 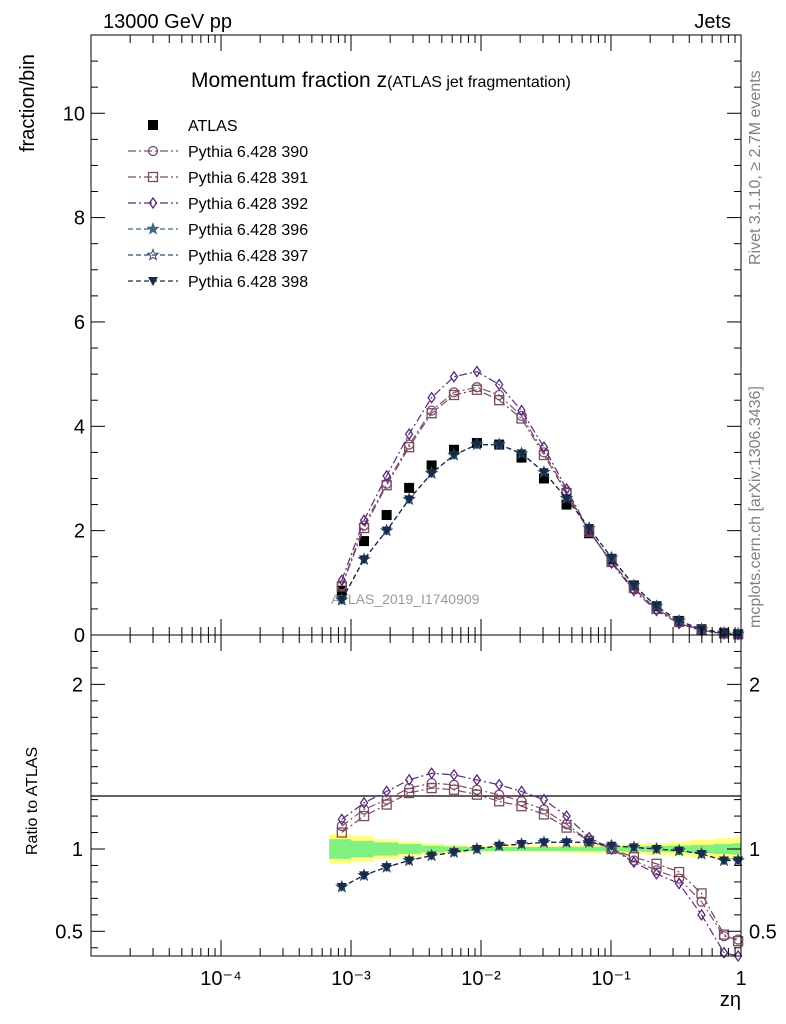 What do you see at coordinates (248, 152) in the screenshot?
I see `legend-label: Pythia 6.428 390` at bounding box center [248, 152].